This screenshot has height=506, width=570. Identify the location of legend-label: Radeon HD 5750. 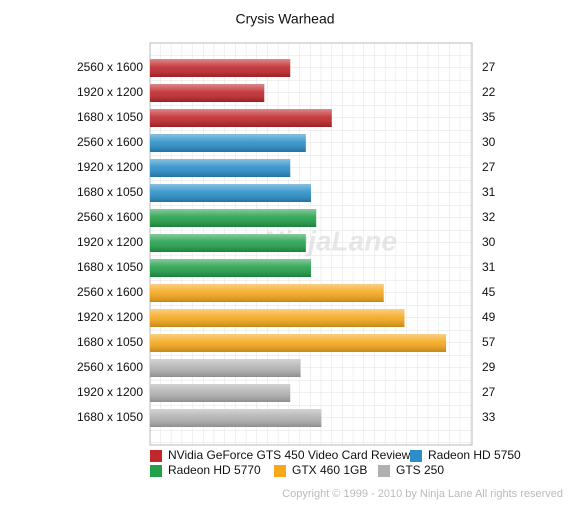
(474, 455).